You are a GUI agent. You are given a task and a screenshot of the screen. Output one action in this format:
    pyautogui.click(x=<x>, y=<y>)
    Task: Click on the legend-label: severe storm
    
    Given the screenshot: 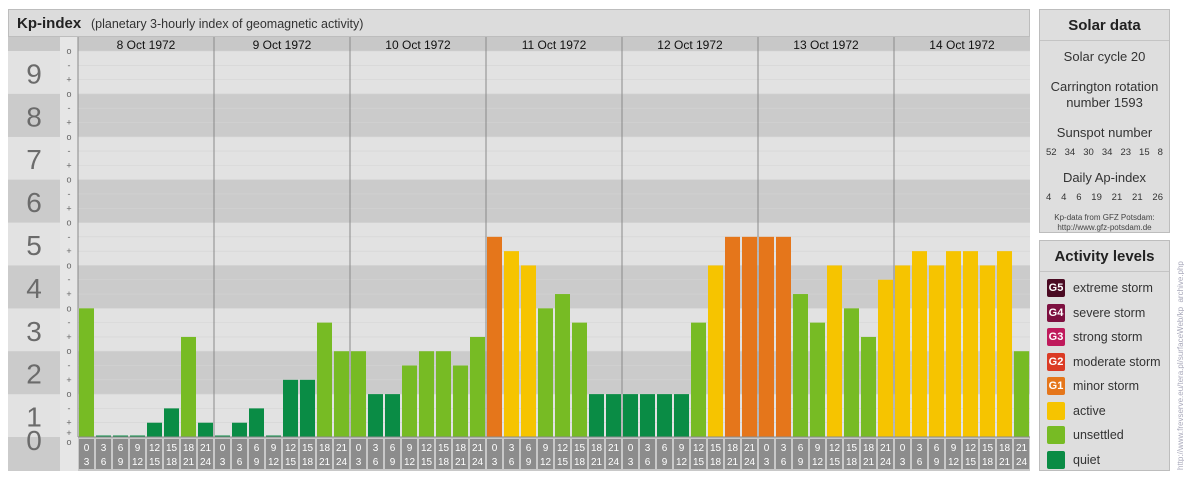 What is the action you would take?
    pyautogui.click(x=1109, y=312)
    